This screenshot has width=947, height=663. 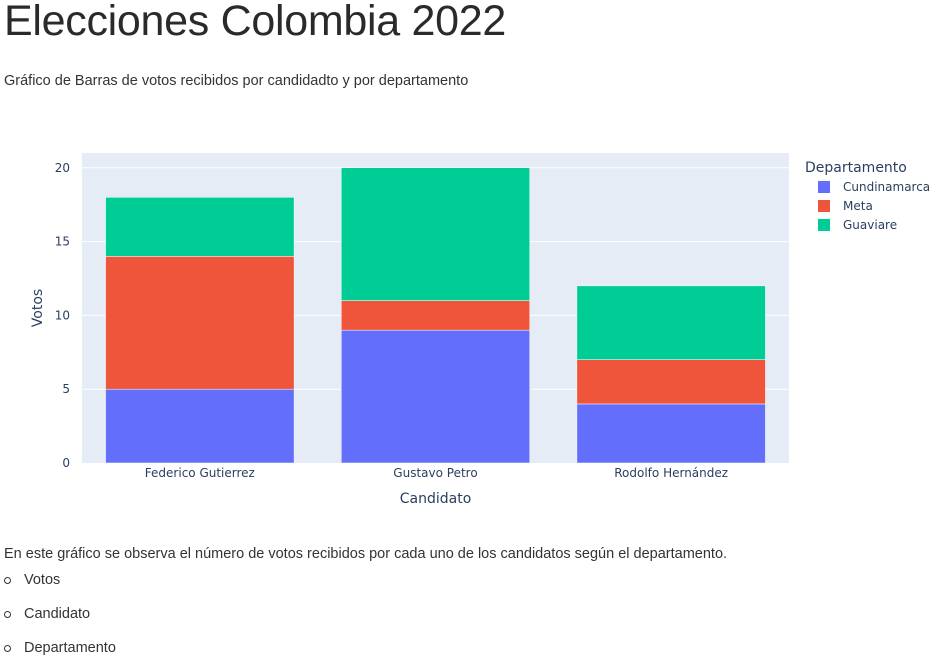 What do you see at coordinates (671, 473) in the screenshot?
I see `x-tick-label: Rodolfo Hernández` at bounding box center [671, 473].